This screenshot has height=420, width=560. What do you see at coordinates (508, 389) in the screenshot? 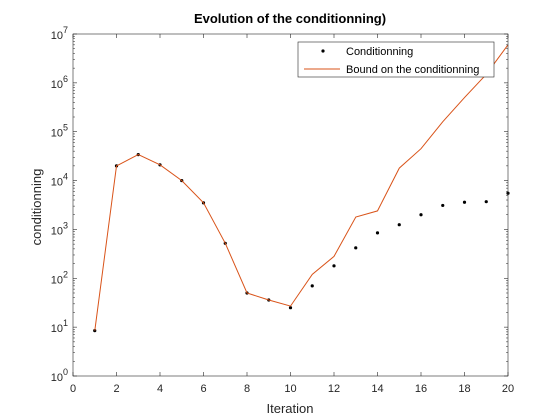
I see `x-tick-label: 20` at bounding box center [508, 389].